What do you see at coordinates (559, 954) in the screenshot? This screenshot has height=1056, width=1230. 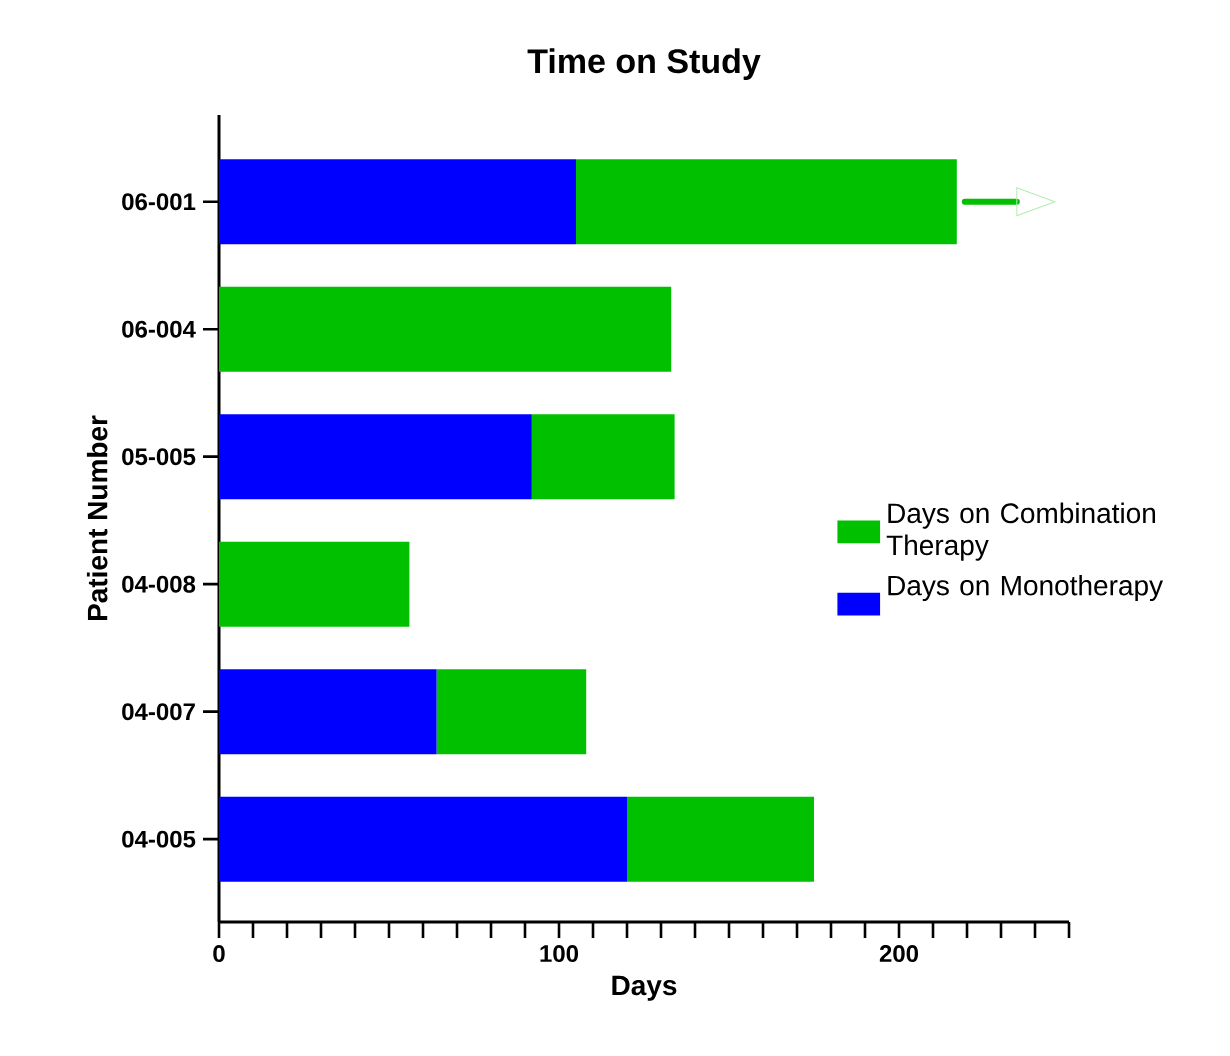 I see `x-tick-label: 100` at bounding box center [559, 954].